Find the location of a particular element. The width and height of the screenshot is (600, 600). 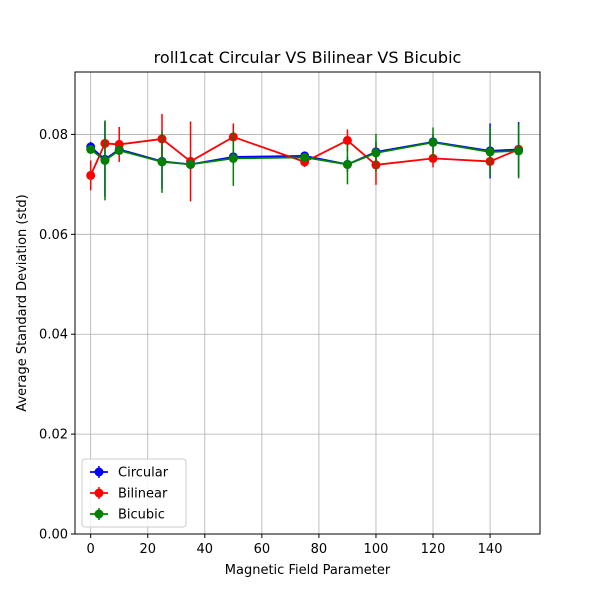

legend-label: Bilinear is located at coordinates (143, 494).